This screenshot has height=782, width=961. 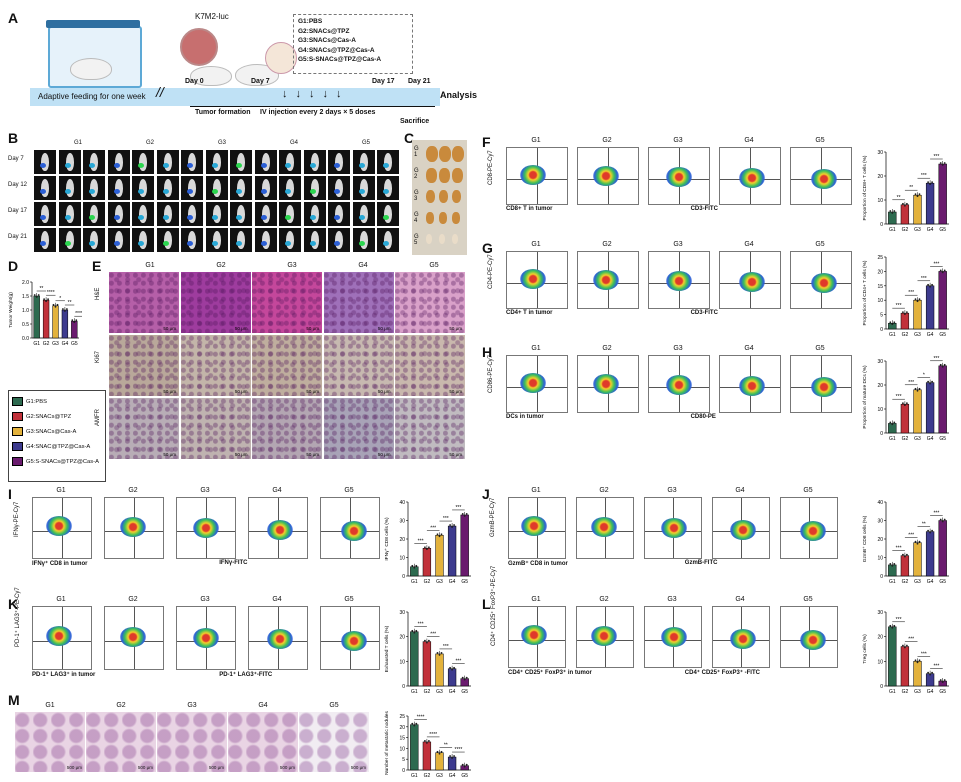 What do you see at coordinates (74, 767) in the screenshot?
I see `scale-bar-label: 500 μm` at bounding box center [74, 767].